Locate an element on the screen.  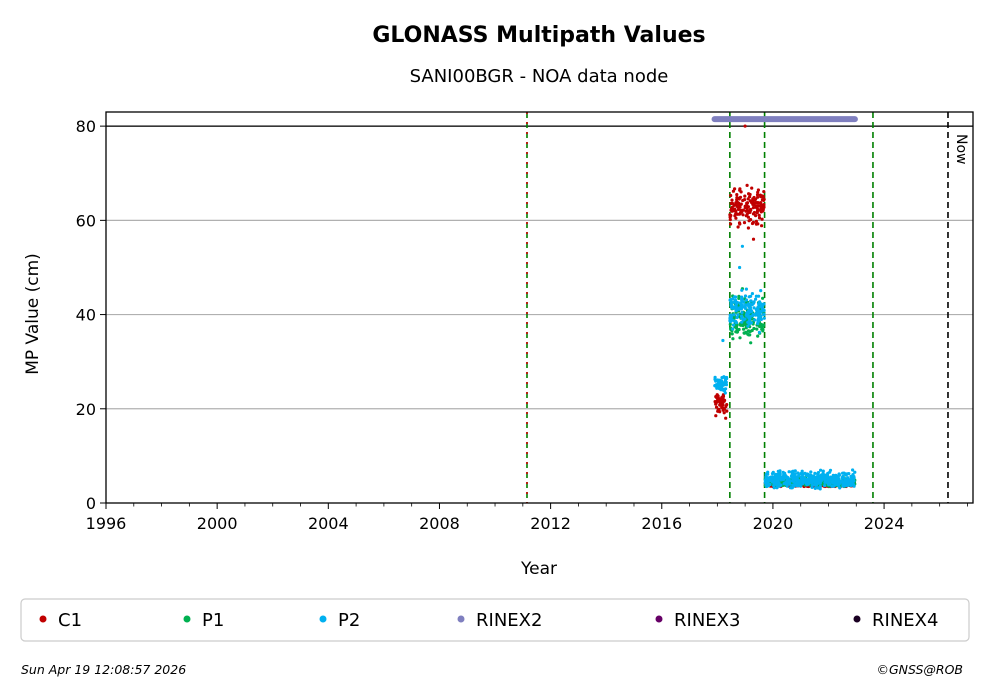
y-tick-label: 0 is located at coordinates (91, 503).